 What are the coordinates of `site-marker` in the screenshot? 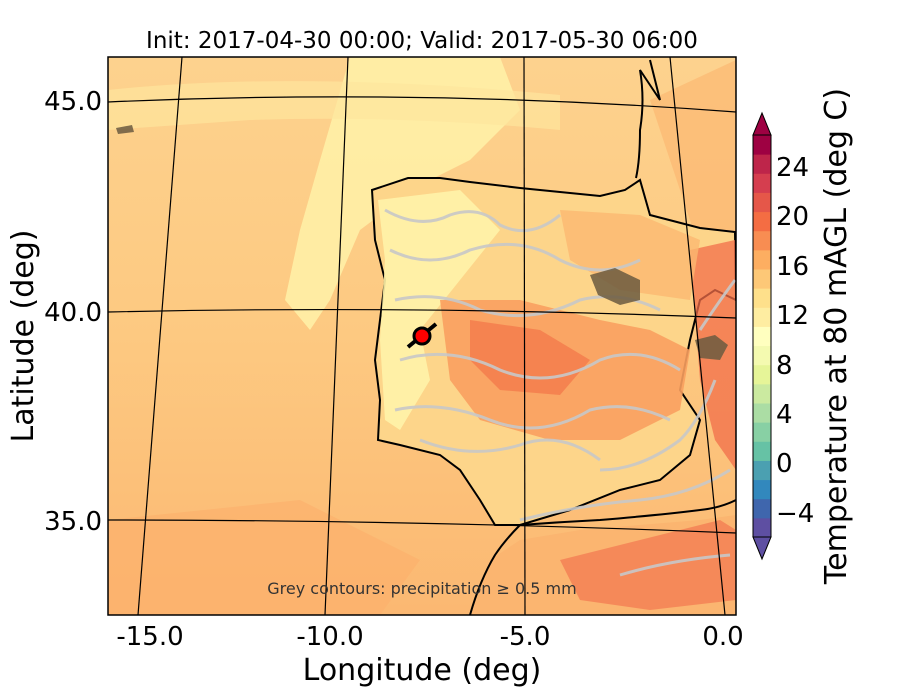 It's located at (422, 335).